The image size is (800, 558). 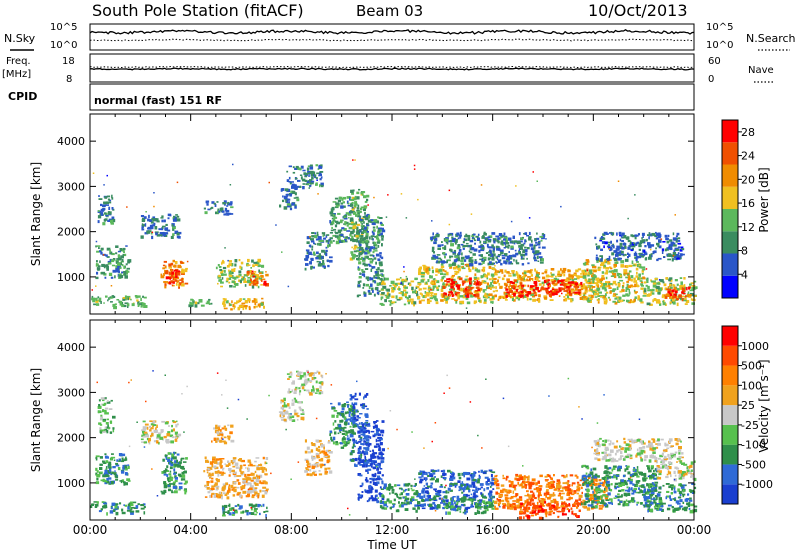 I want to click on colorbar-tick-label: 8, so click(x=744, y=251).